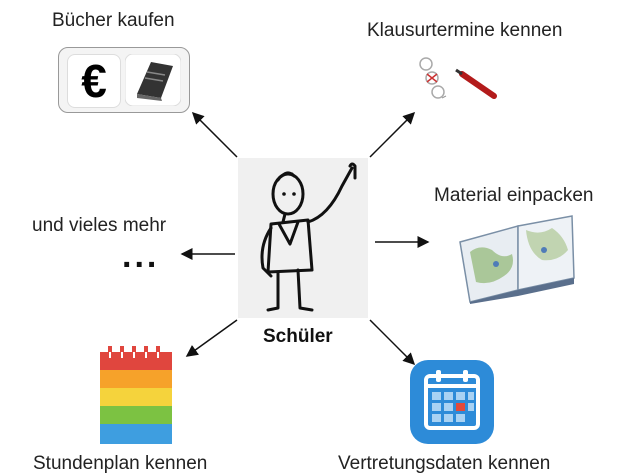  I want to click on arrow-to-exams, so click(392, 134).